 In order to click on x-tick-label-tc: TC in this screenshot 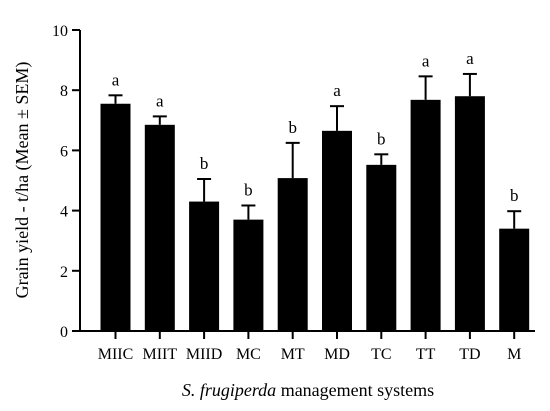, I will do `click(381, 354)`.